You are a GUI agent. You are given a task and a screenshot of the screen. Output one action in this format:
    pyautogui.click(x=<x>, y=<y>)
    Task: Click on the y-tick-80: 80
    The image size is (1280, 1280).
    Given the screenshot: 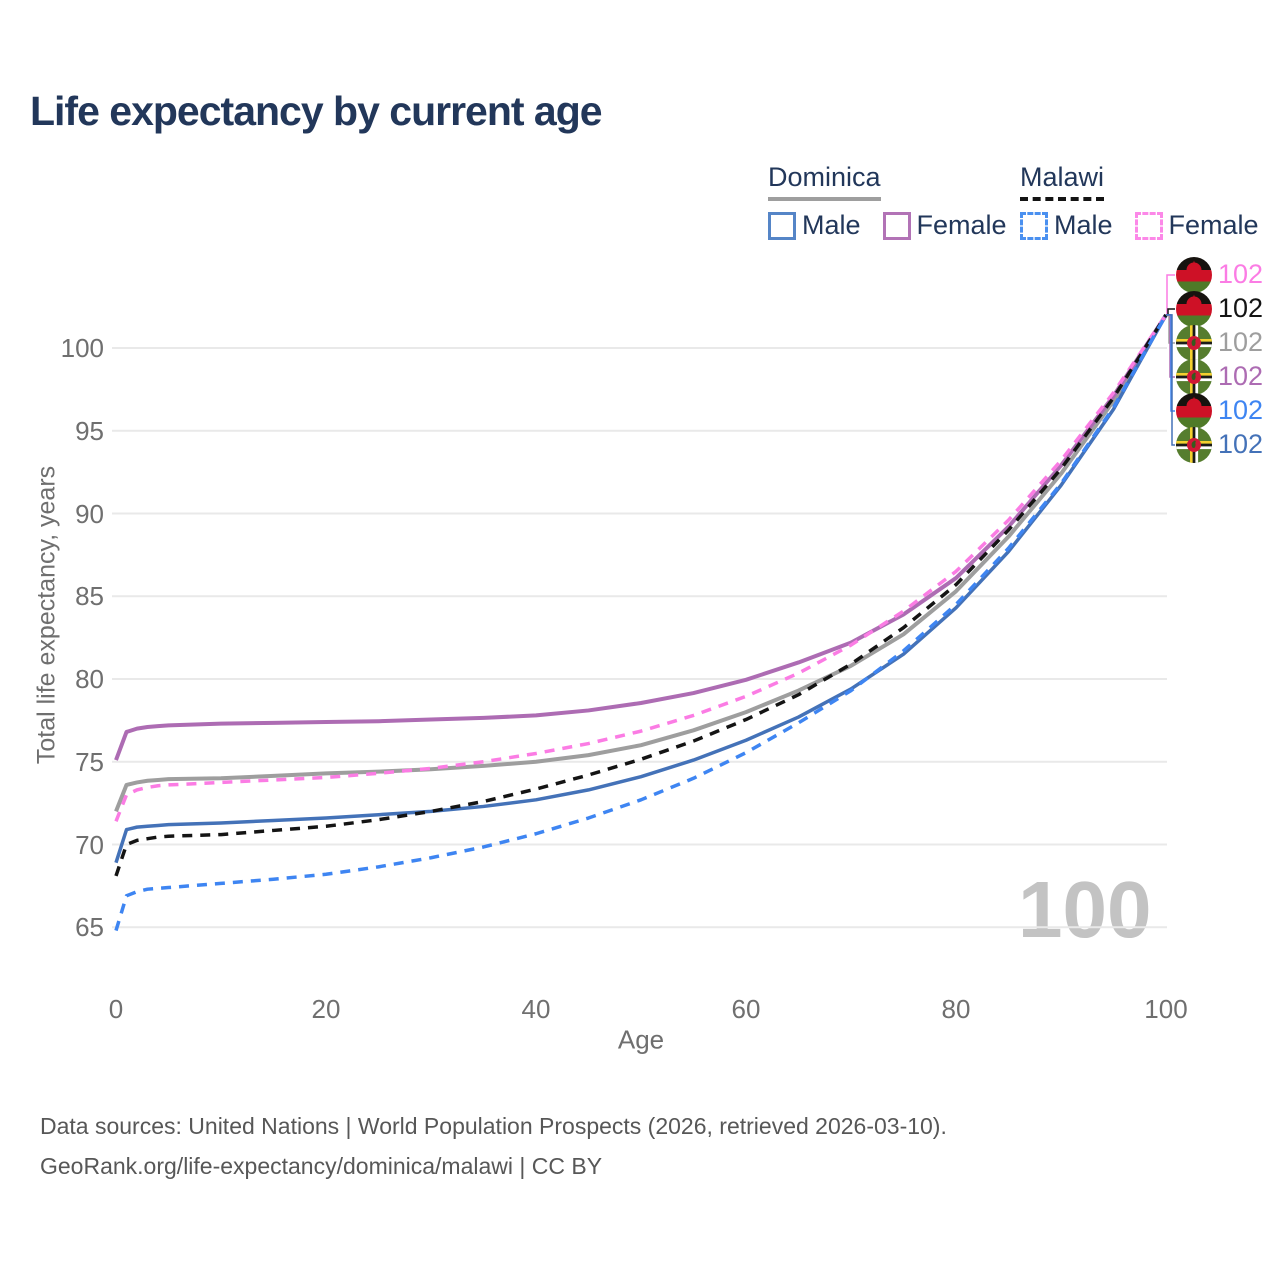 What is the action you would take?
    pyautogui.click(x=89, y=679)
    